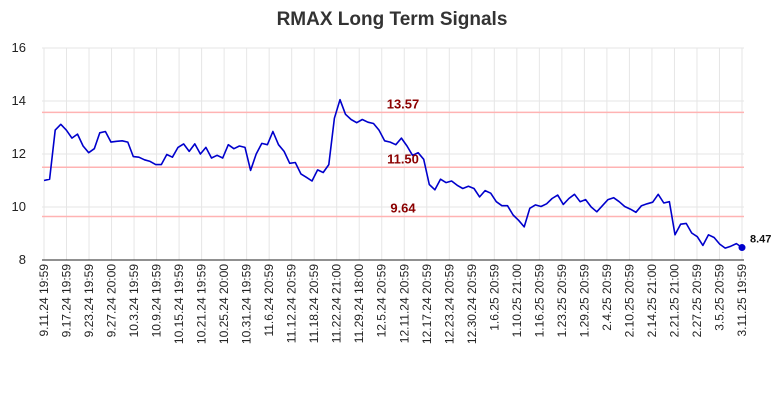 Image resolution: width=784 pixels, height=400 pixels. Describe the element at coordinates (157, 301) in the screenshot. I see `x-tick-label: 10.9.24 19:59` at that location.